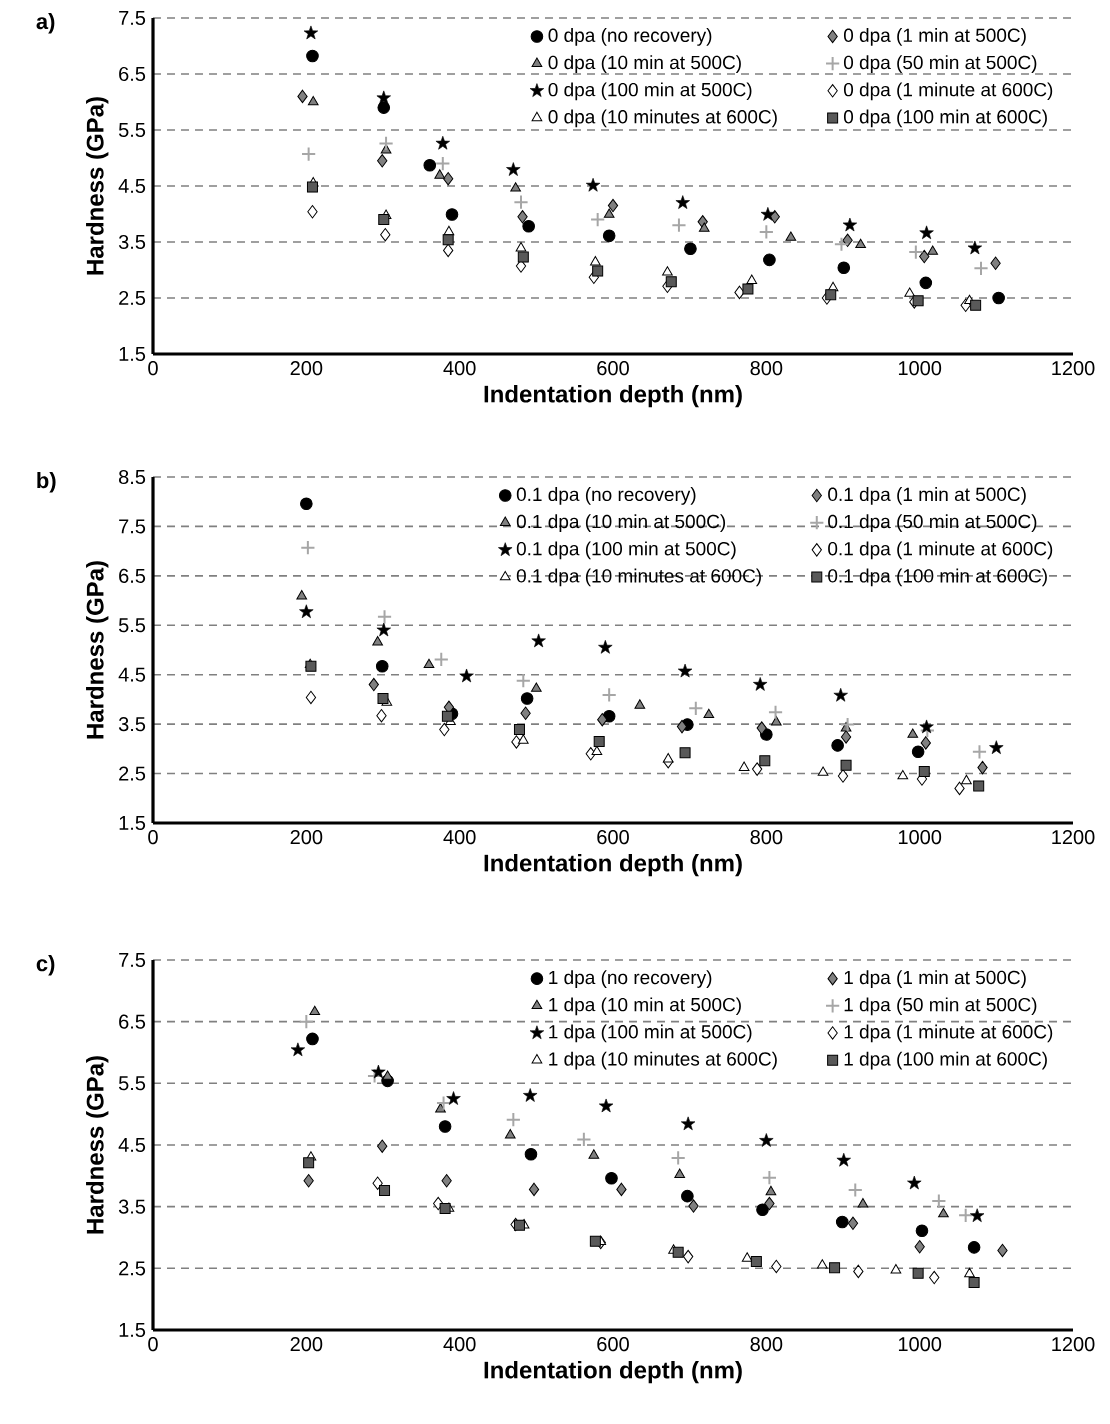 The image size is (1110, 1424). What do you see at coordinates (935, 979) in the screenshot?
I see `legend-label: 1 dpa (1 min at 500C)` at bounding box center [935, 979].